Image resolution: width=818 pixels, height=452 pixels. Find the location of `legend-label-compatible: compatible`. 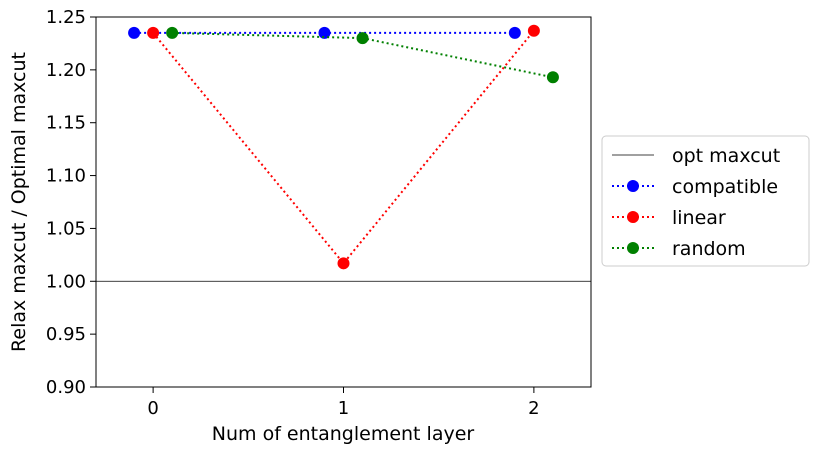

legend-label-compatible: compatible is located at coordinates (725, 187).